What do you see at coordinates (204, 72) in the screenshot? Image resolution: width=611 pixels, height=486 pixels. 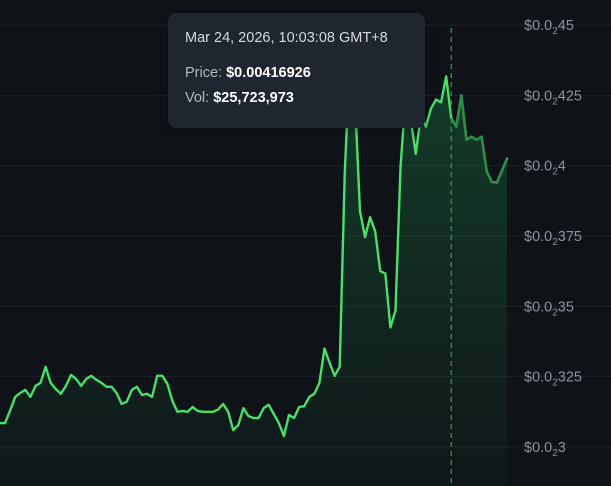 I see `tooltip-price-label: Price:` at bounding box center [204, 72].